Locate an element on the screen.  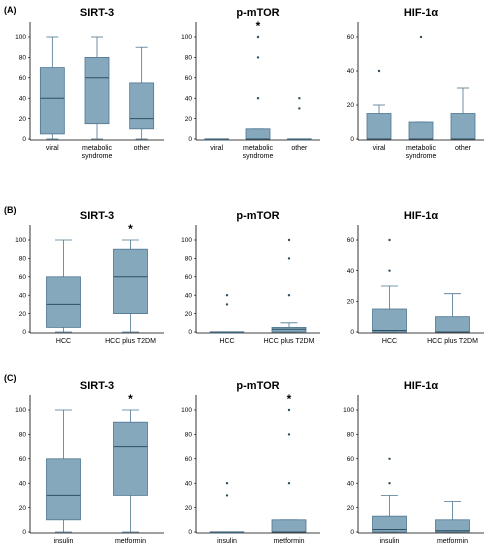
chart-title: SIRT-3 is located at coordinates (97, 216).